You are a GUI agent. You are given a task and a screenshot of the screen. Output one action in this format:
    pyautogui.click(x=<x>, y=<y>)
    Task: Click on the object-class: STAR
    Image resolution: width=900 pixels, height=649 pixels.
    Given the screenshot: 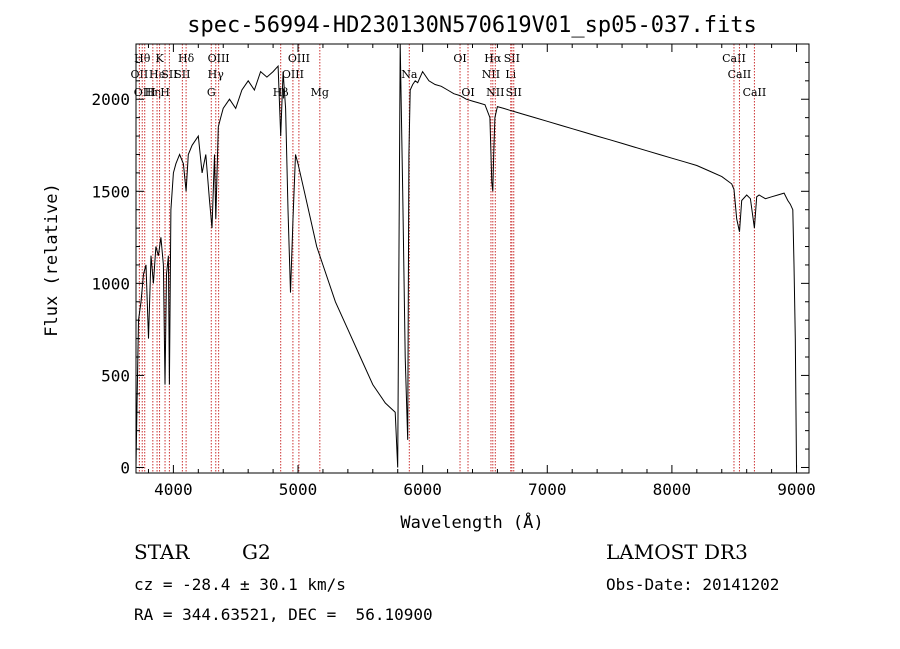 What is the action you would take?
    pyautogui.click(x=162, y=552)
    